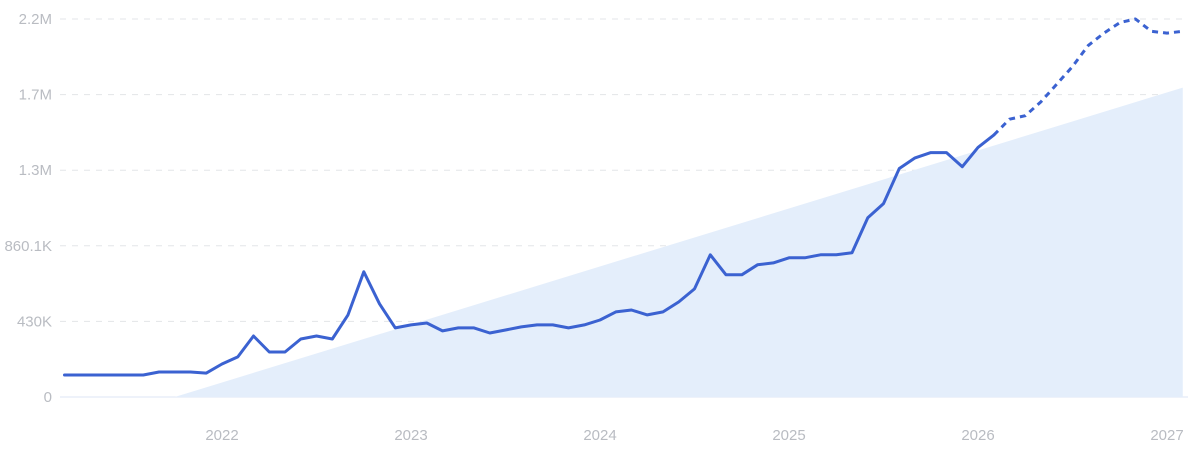 The height and width of the screenshot is (458, 1200). I want to click on y-tick-label: 1.3M, so click(35, 170).